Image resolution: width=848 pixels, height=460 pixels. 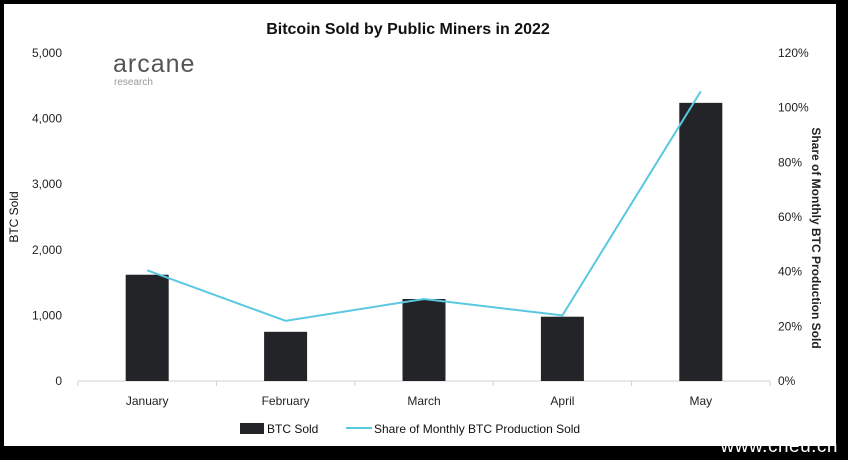 I want to click on bar-may, so click(x=701, y=241).